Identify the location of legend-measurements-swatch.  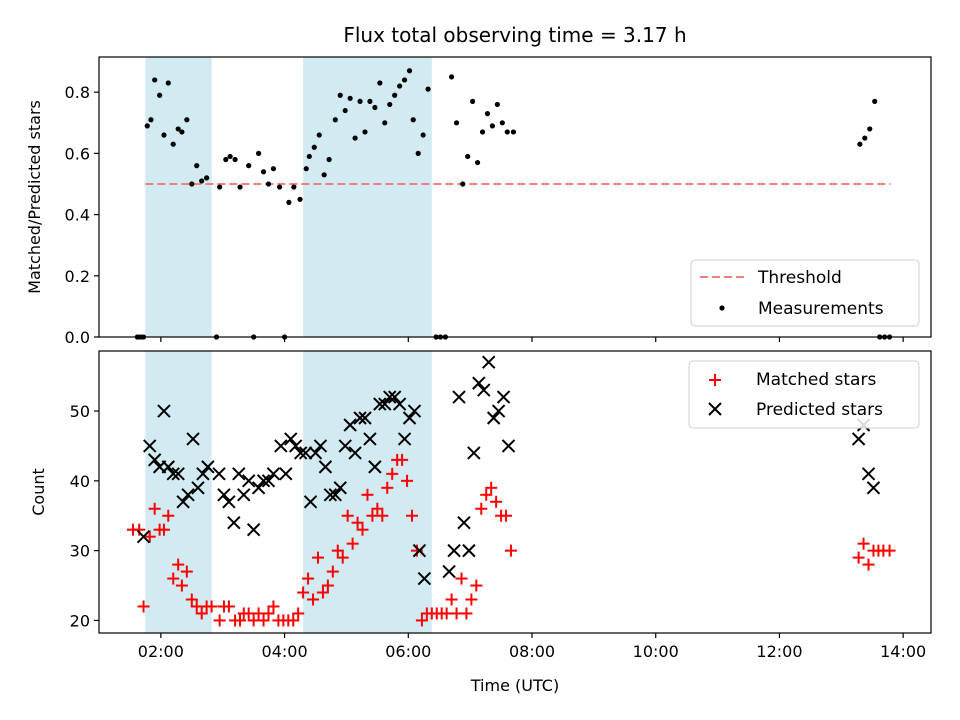
(722, 308).